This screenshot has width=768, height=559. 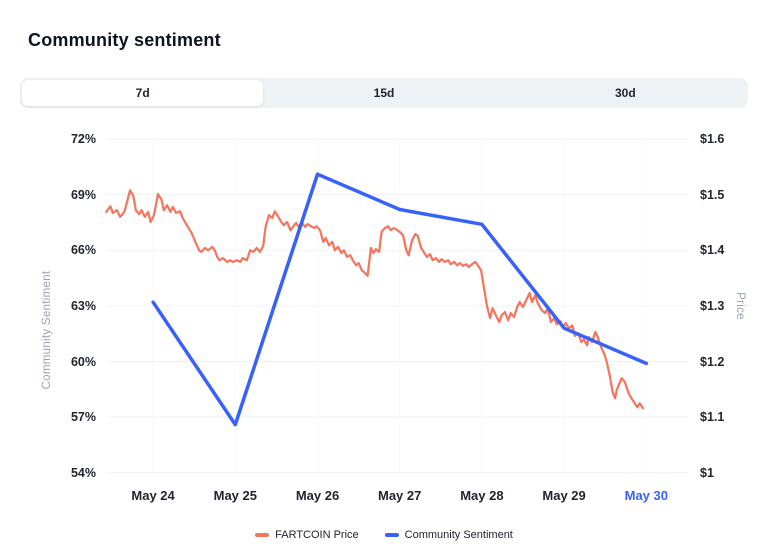 I want to click on community-sentiment-line-swatch, so click(x=391, y=535).